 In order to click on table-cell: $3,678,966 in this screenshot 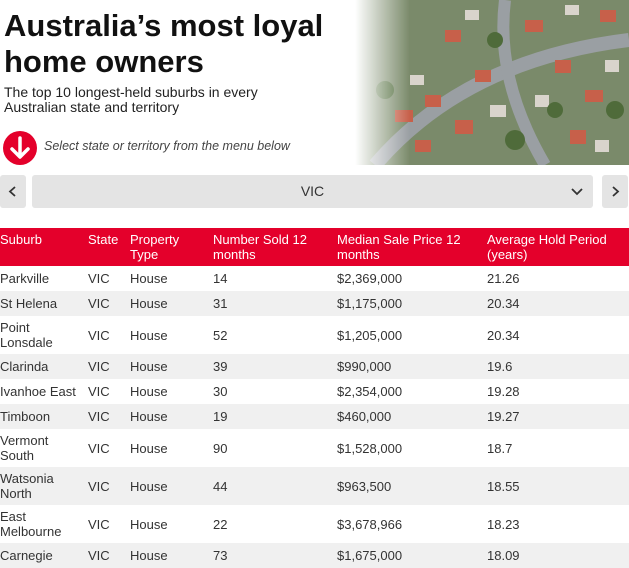, I will do `click(370, 524)`.